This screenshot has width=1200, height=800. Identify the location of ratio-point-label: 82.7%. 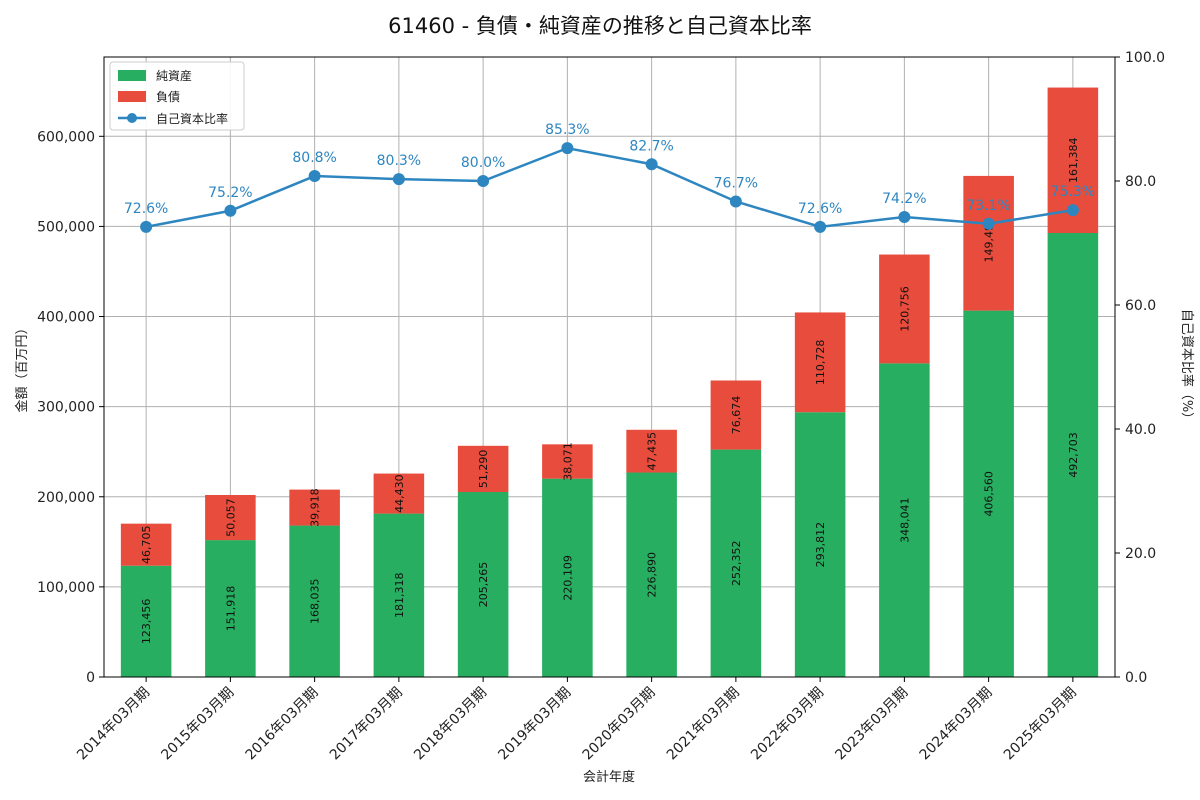
(651, 146).